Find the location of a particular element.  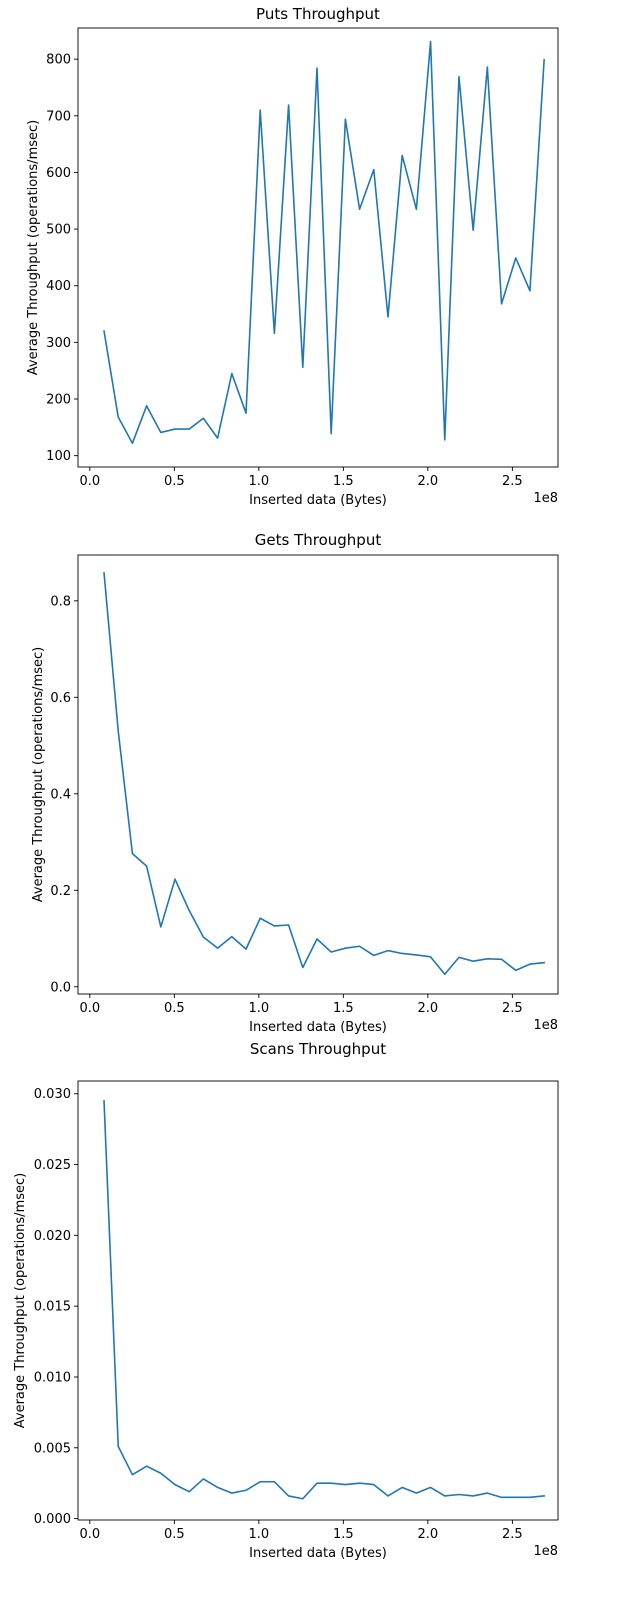

chart-title: Gets Throughput is located at coordinates (318, 540).